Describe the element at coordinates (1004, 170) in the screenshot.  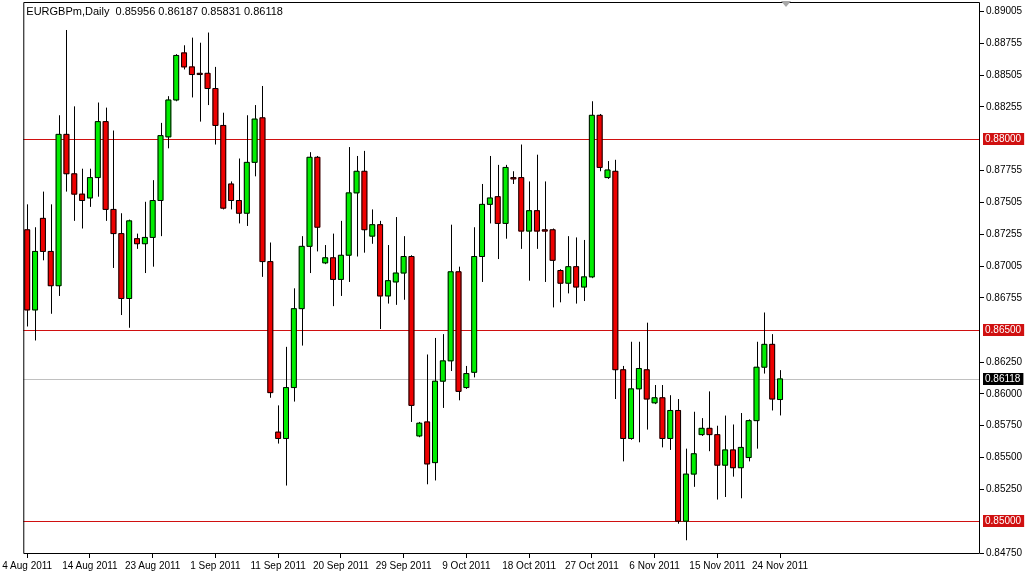
I see `y-tick-label: 0.87755` at that location.